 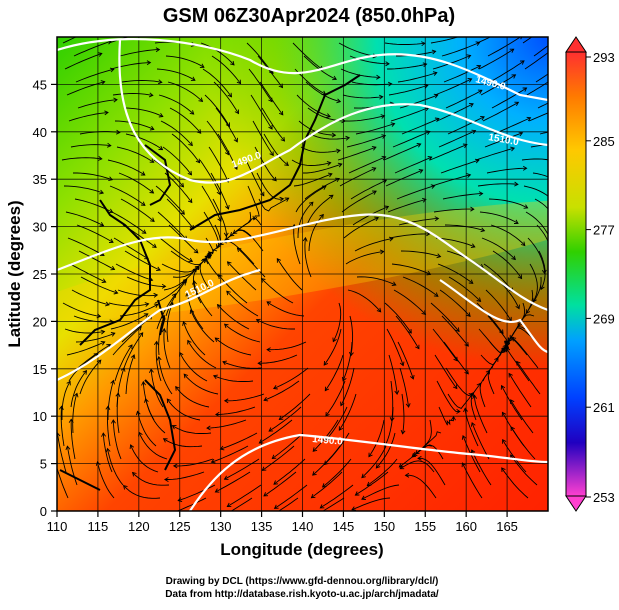 What do you see at coordinates (493, 316) in the screenshot?
I see `contour-east` at bounding box center [493, 316].